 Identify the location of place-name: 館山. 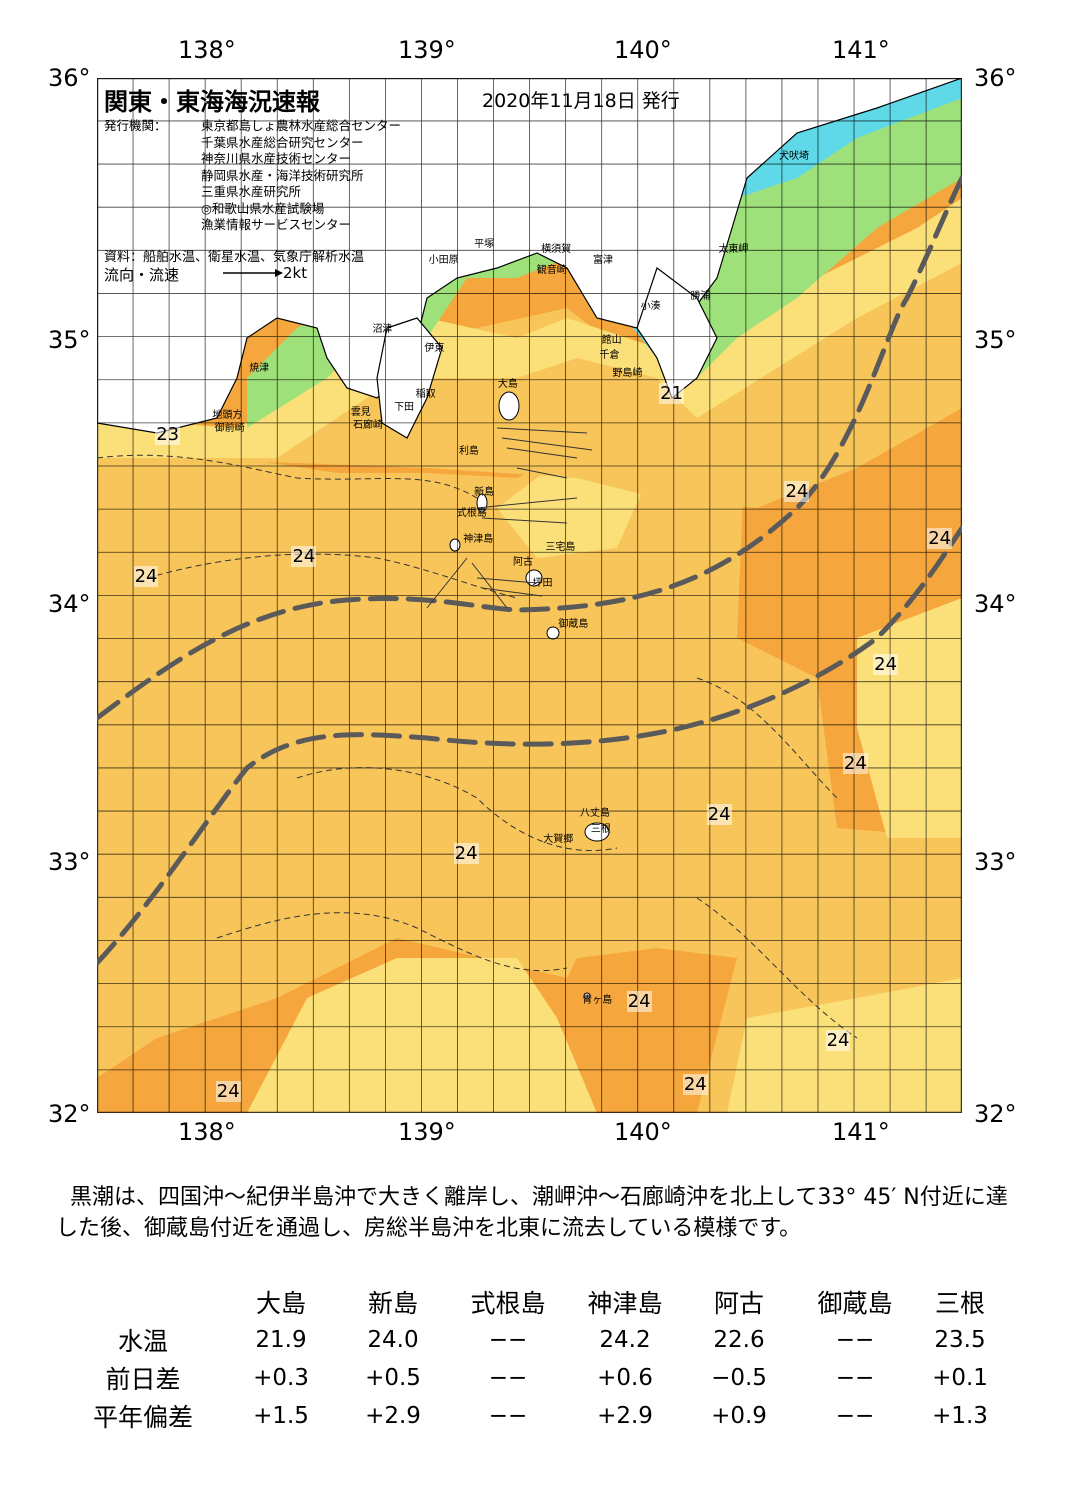
(611, 340).